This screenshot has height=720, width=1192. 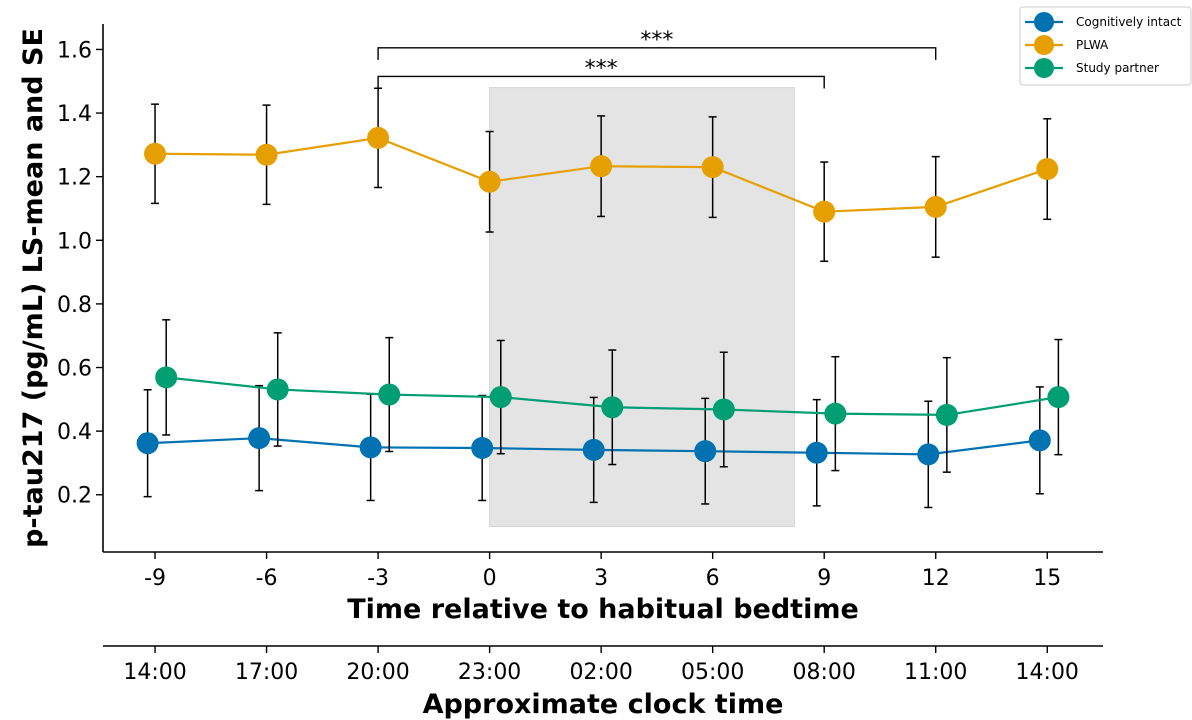 I want to click on y-tick-label: 0.8, so click(x=74, y=305).